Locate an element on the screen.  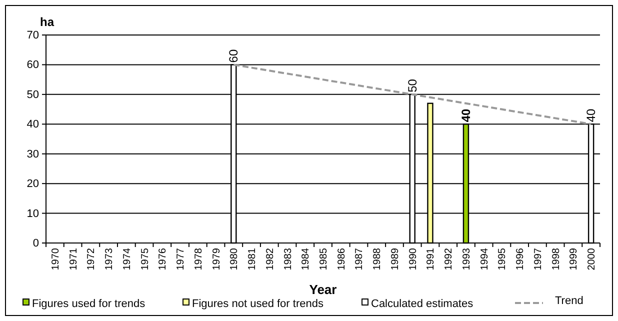
x-tick-label: 1982 is located at coordinates (270, 259).